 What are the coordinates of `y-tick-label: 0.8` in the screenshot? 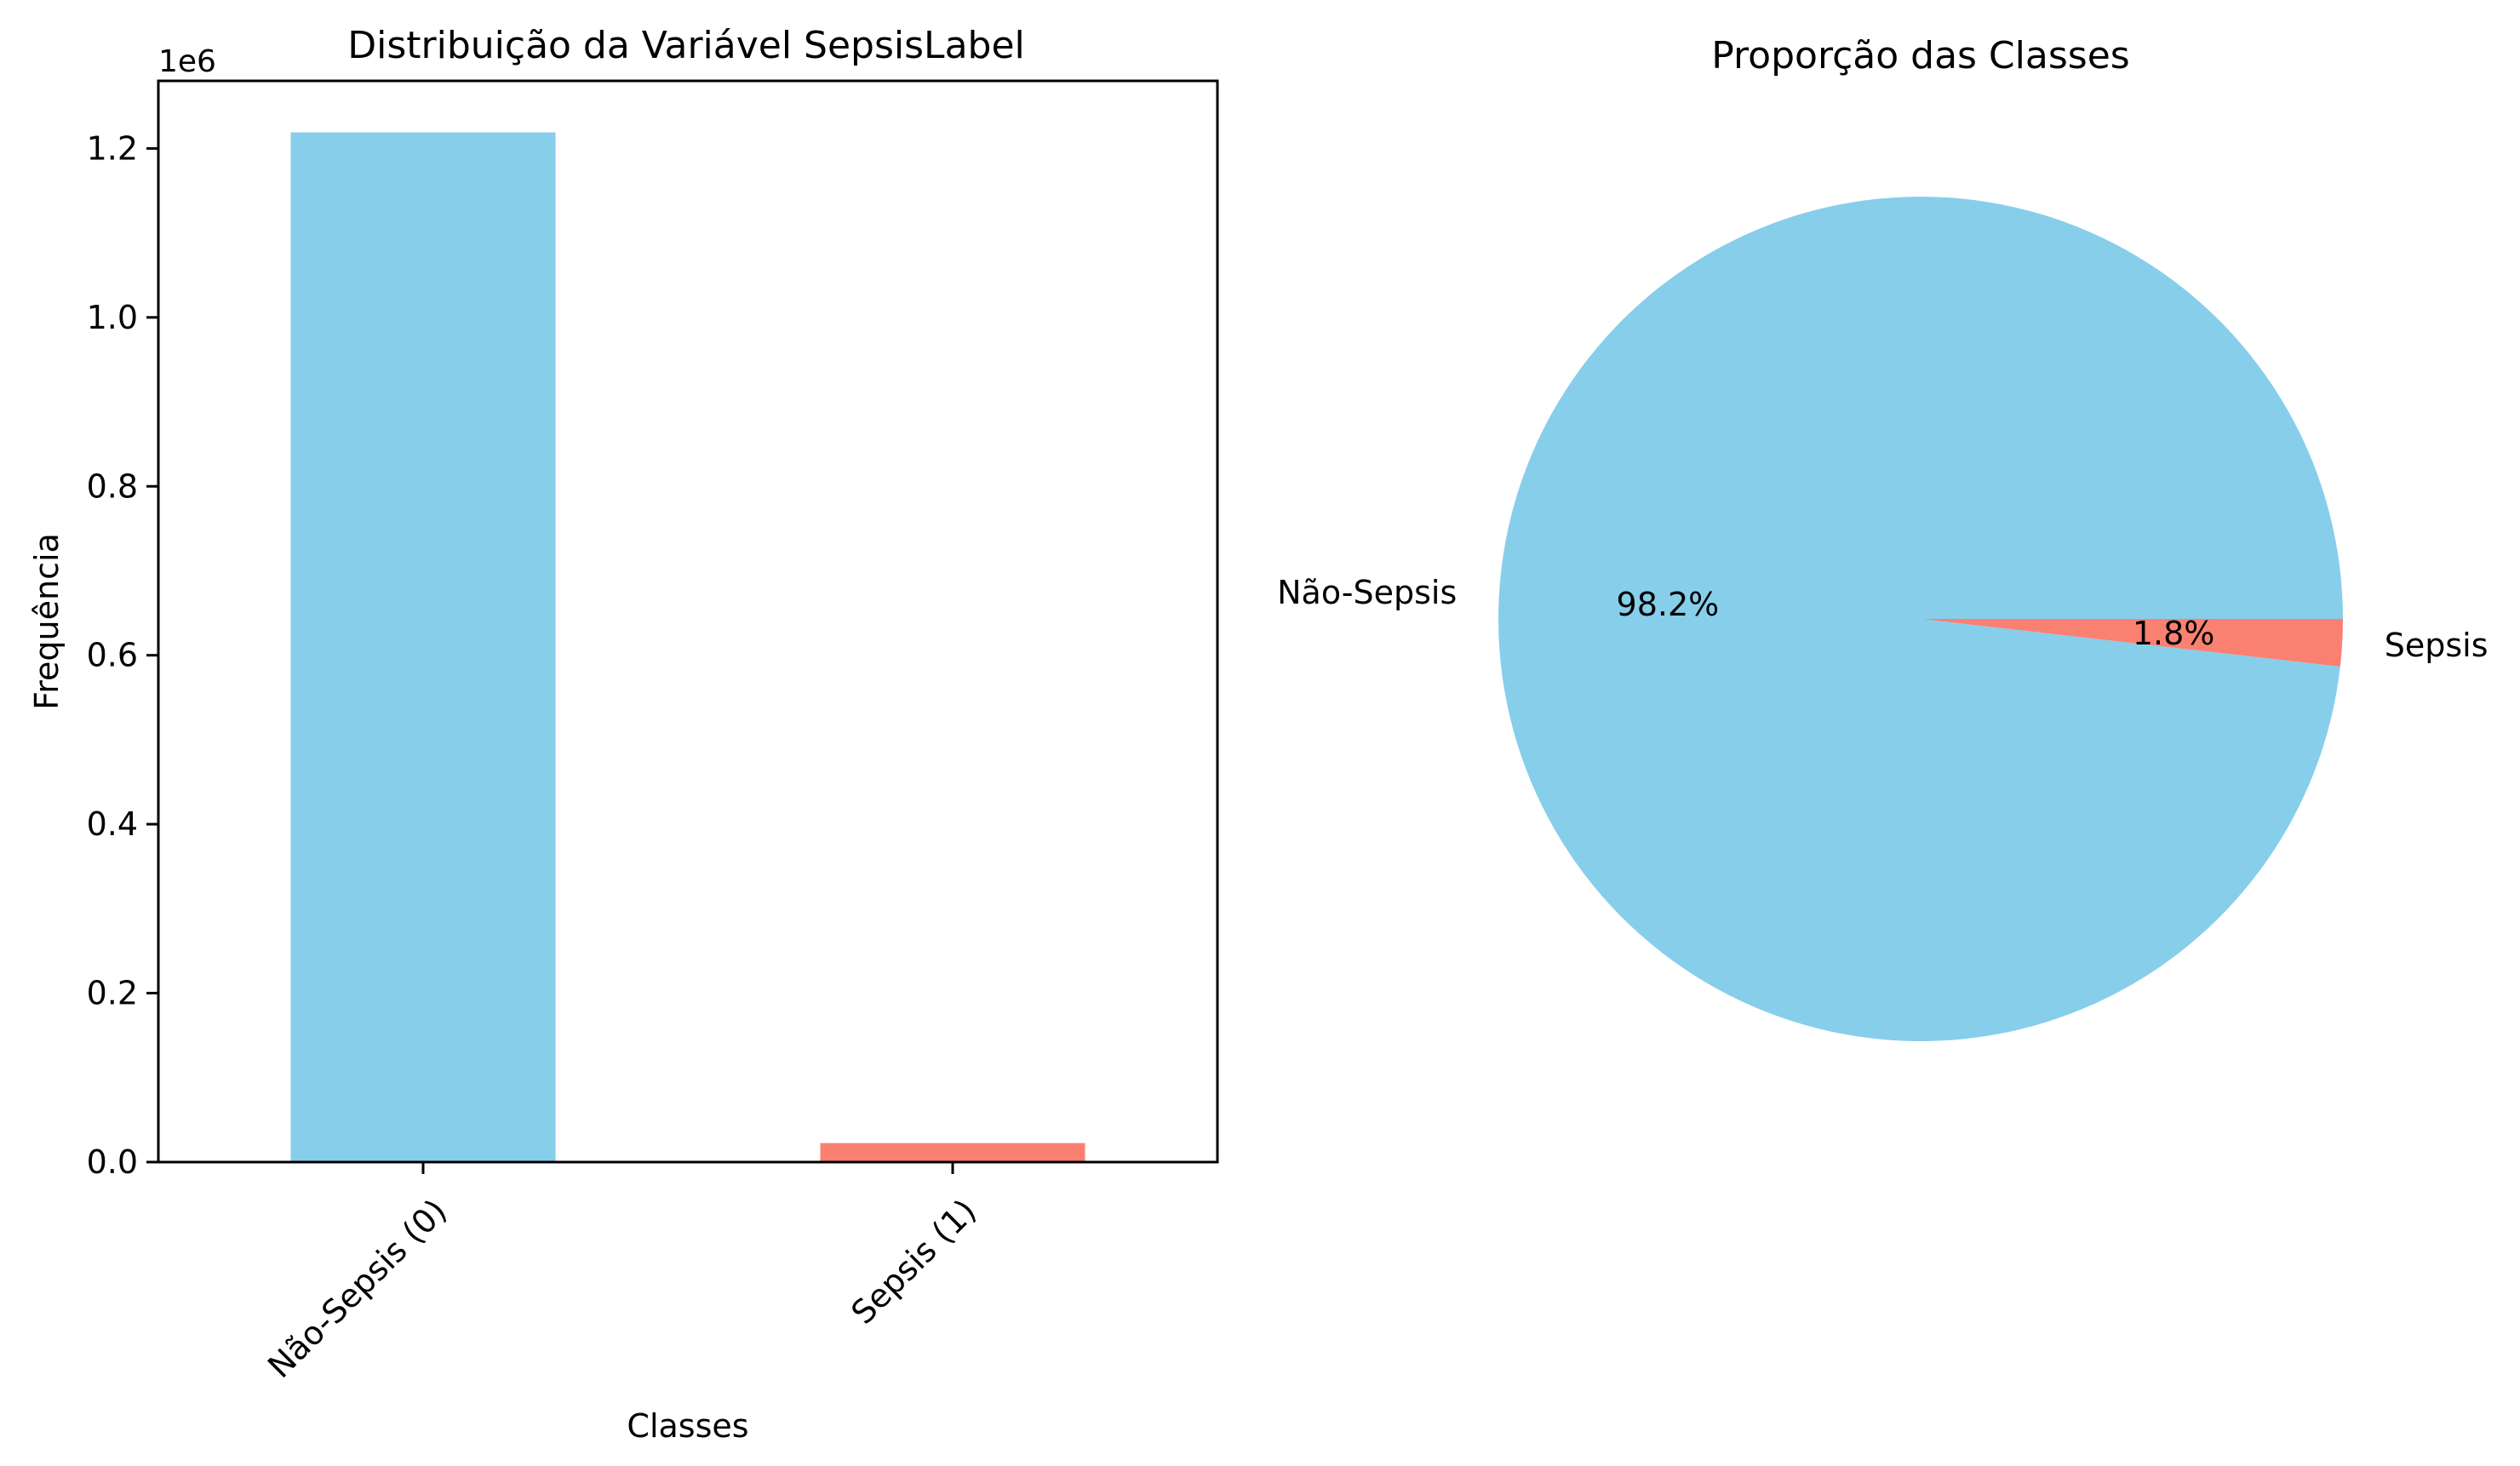 It's located at (112, 486).